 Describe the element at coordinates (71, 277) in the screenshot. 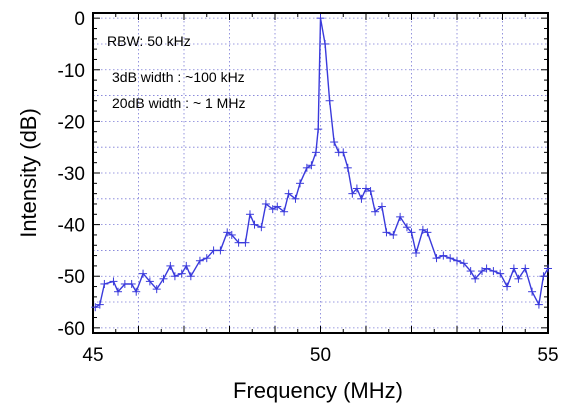

I see `y-tick-label: -50` at that location.